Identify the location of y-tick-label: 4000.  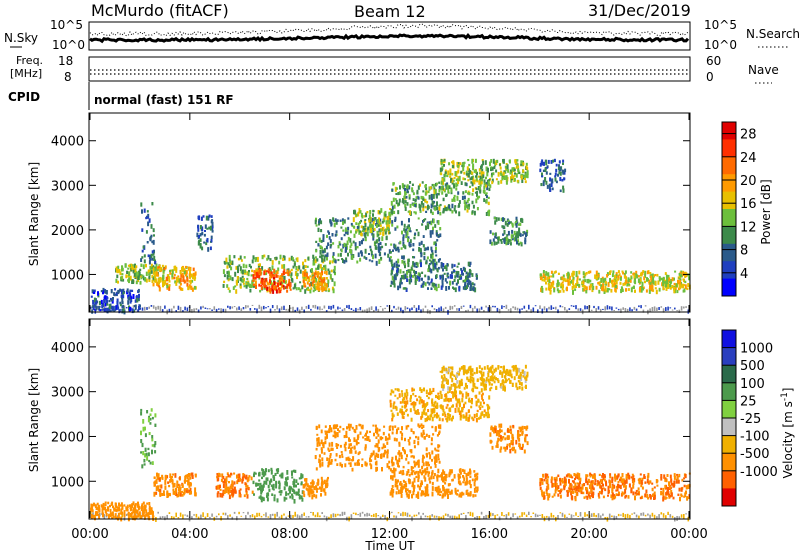
(67, 142).